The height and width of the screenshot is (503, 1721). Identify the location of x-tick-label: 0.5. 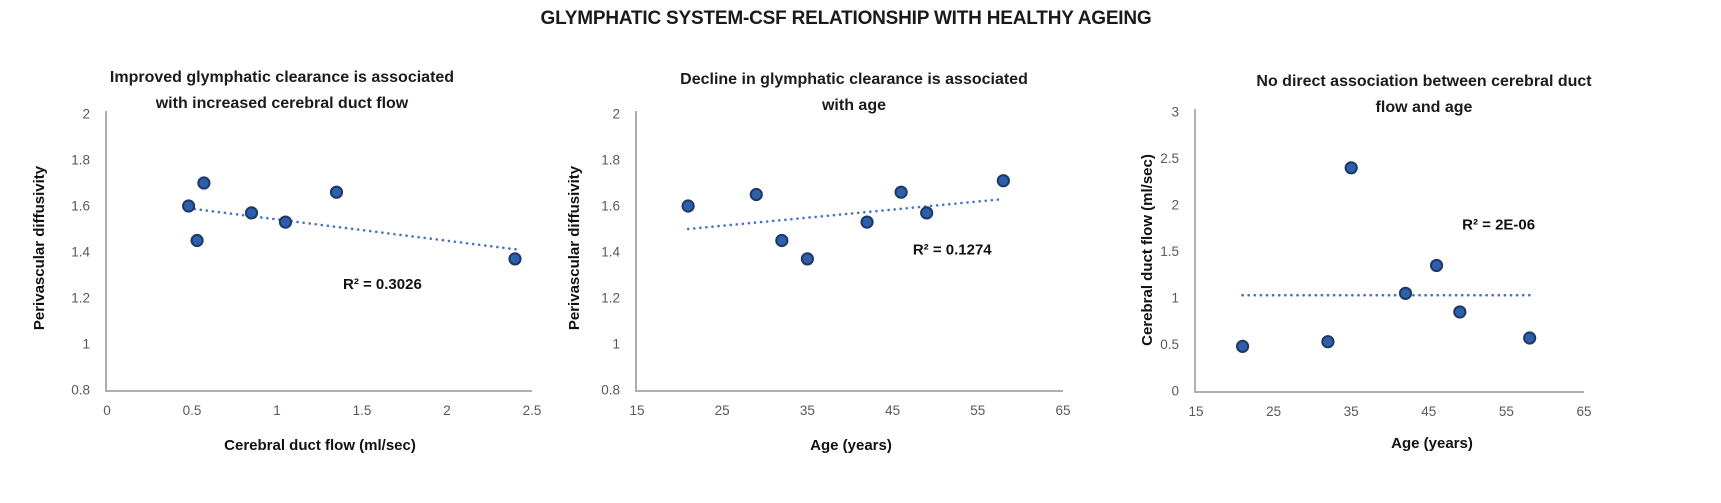
(192, 410).